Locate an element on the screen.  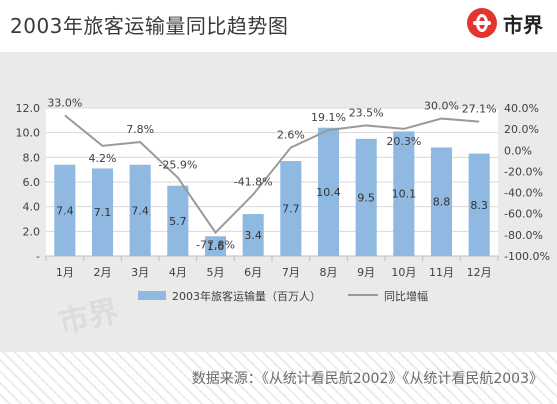
x-tick-label: 3月 is located at coordinates (140, 272).